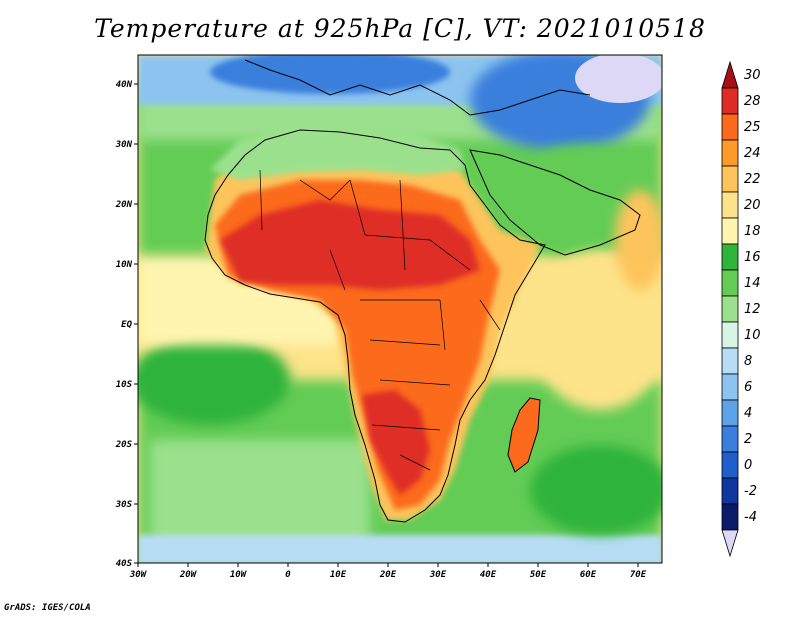 The image size is (800, 618). I want to click on colorbar-label: 6, so click(748, 387).